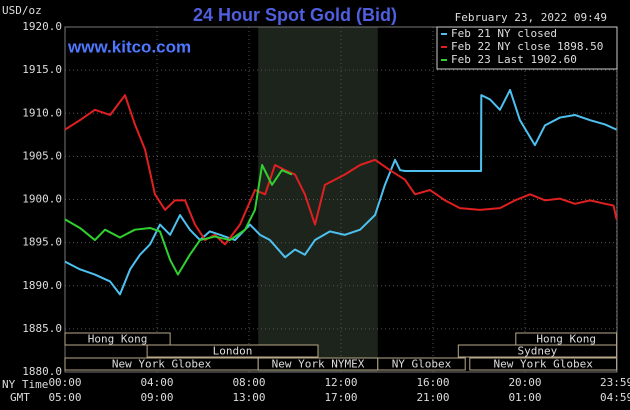 The width and height of the screenshot is (630, 410). I want to click on y-axis-label: USD/oz, so click(22, 10).